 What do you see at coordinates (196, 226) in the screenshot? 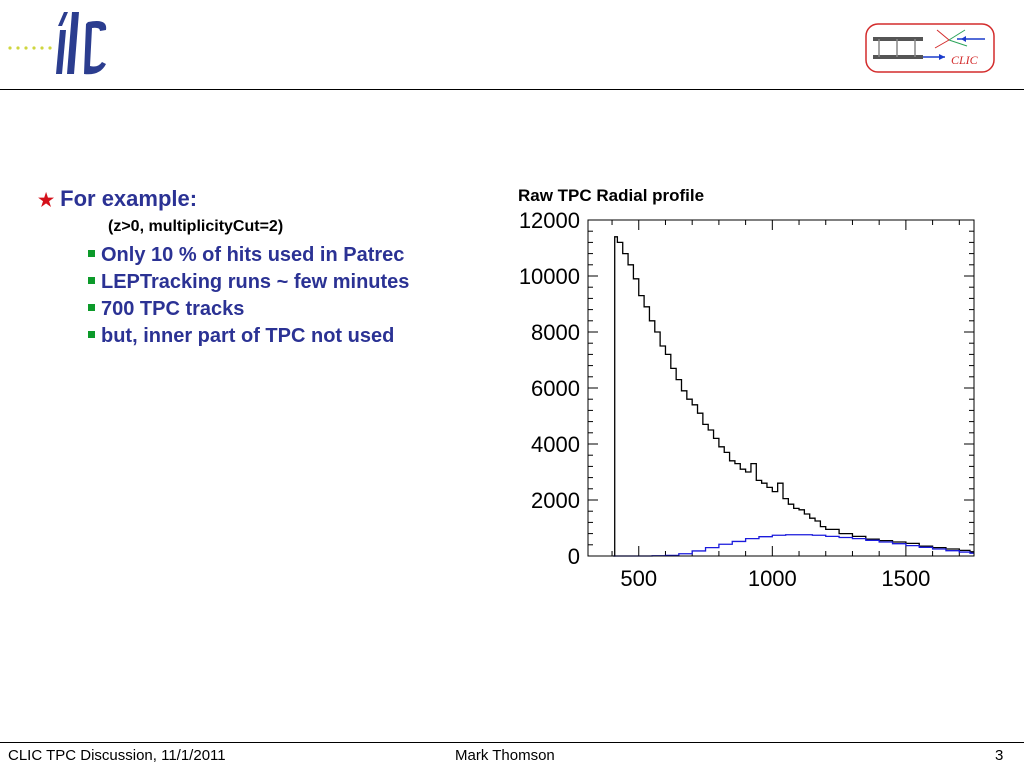
I see `condition-note: (z>0, multiplicityCut=2)` at bounding box center [196, 226].